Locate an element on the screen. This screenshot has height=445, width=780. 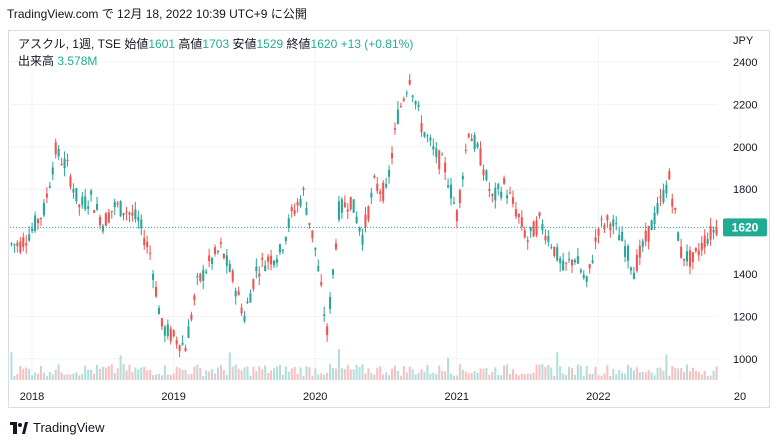
tradingview-logo-icon is located at coordinates (19, 427).